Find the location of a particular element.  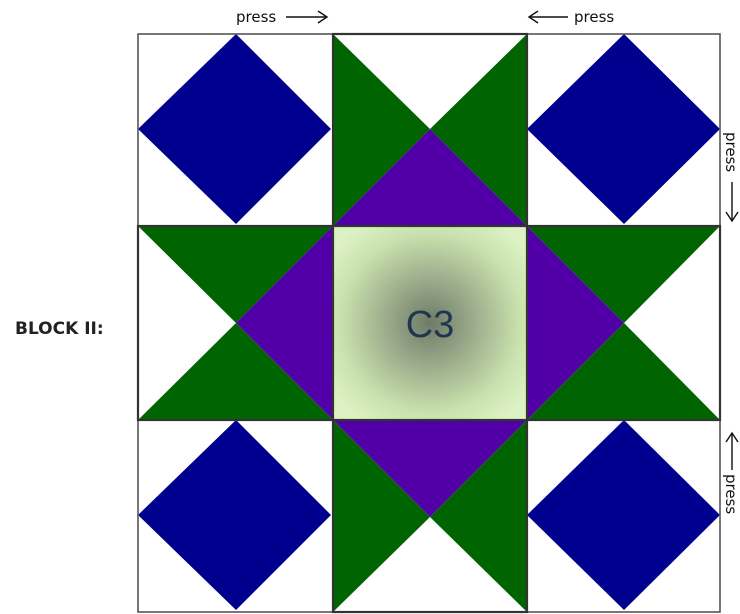

arrowhead-right-icon is located at coordinates (323, 17).